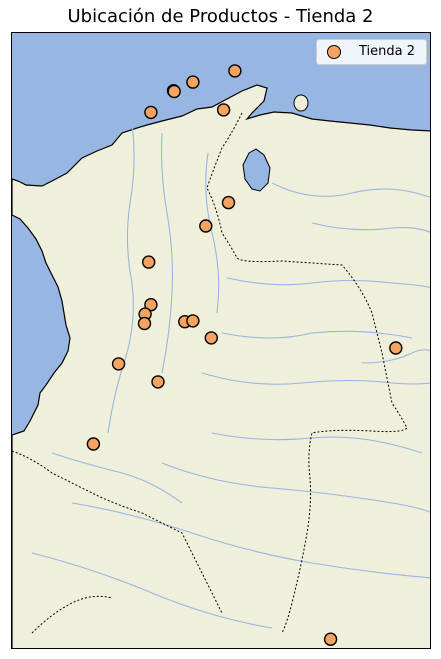 The height and width of the screenshot is (659, 441). What do you see at coordinates (220, 16) in the screenshot?
I see `map-title: Ubicación de Productos - Tienda 2` at bounding box center [220, 16].